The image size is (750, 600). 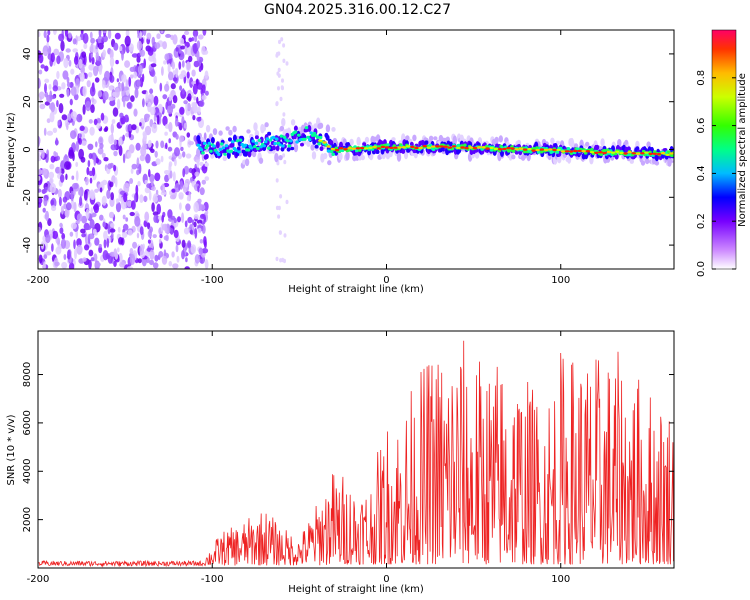 What do you see at coordinates (27, 245) in the screenshot?
I see `spectrogram-y-tick-label: -40` at bounding box center [27, 245].